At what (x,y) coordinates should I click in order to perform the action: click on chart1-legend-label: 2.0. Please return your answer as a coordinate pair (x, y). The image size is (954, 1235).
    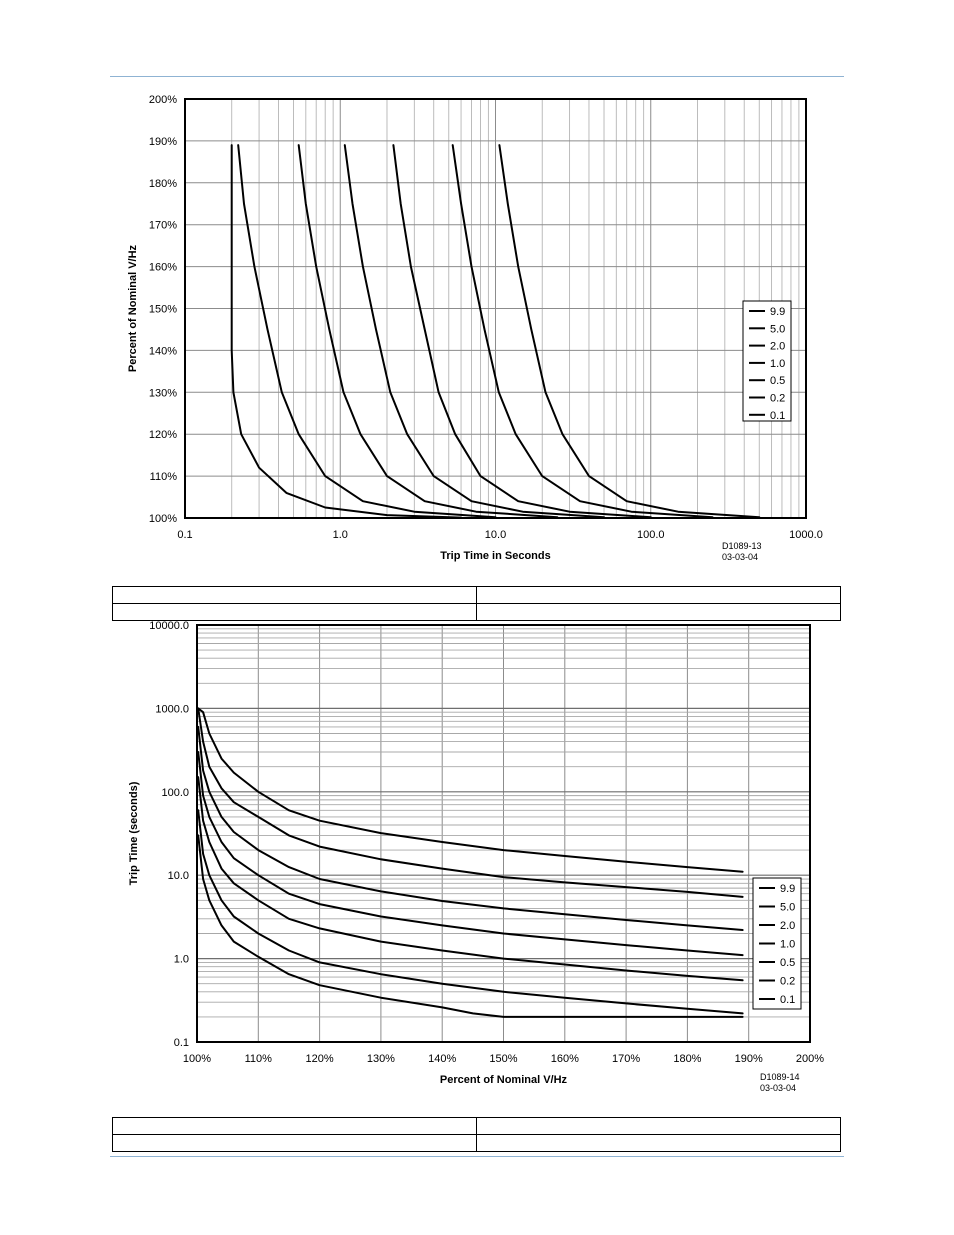
    Looking at the image, I should click on (777, 347).